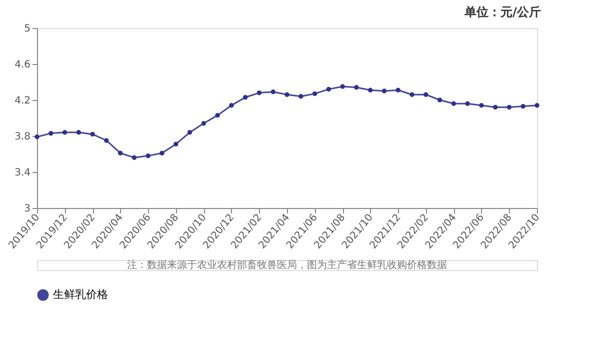 This screenshot has width=600, height=358. I want to click on legend-label: 生鲜乳价格, so click(80, 294).